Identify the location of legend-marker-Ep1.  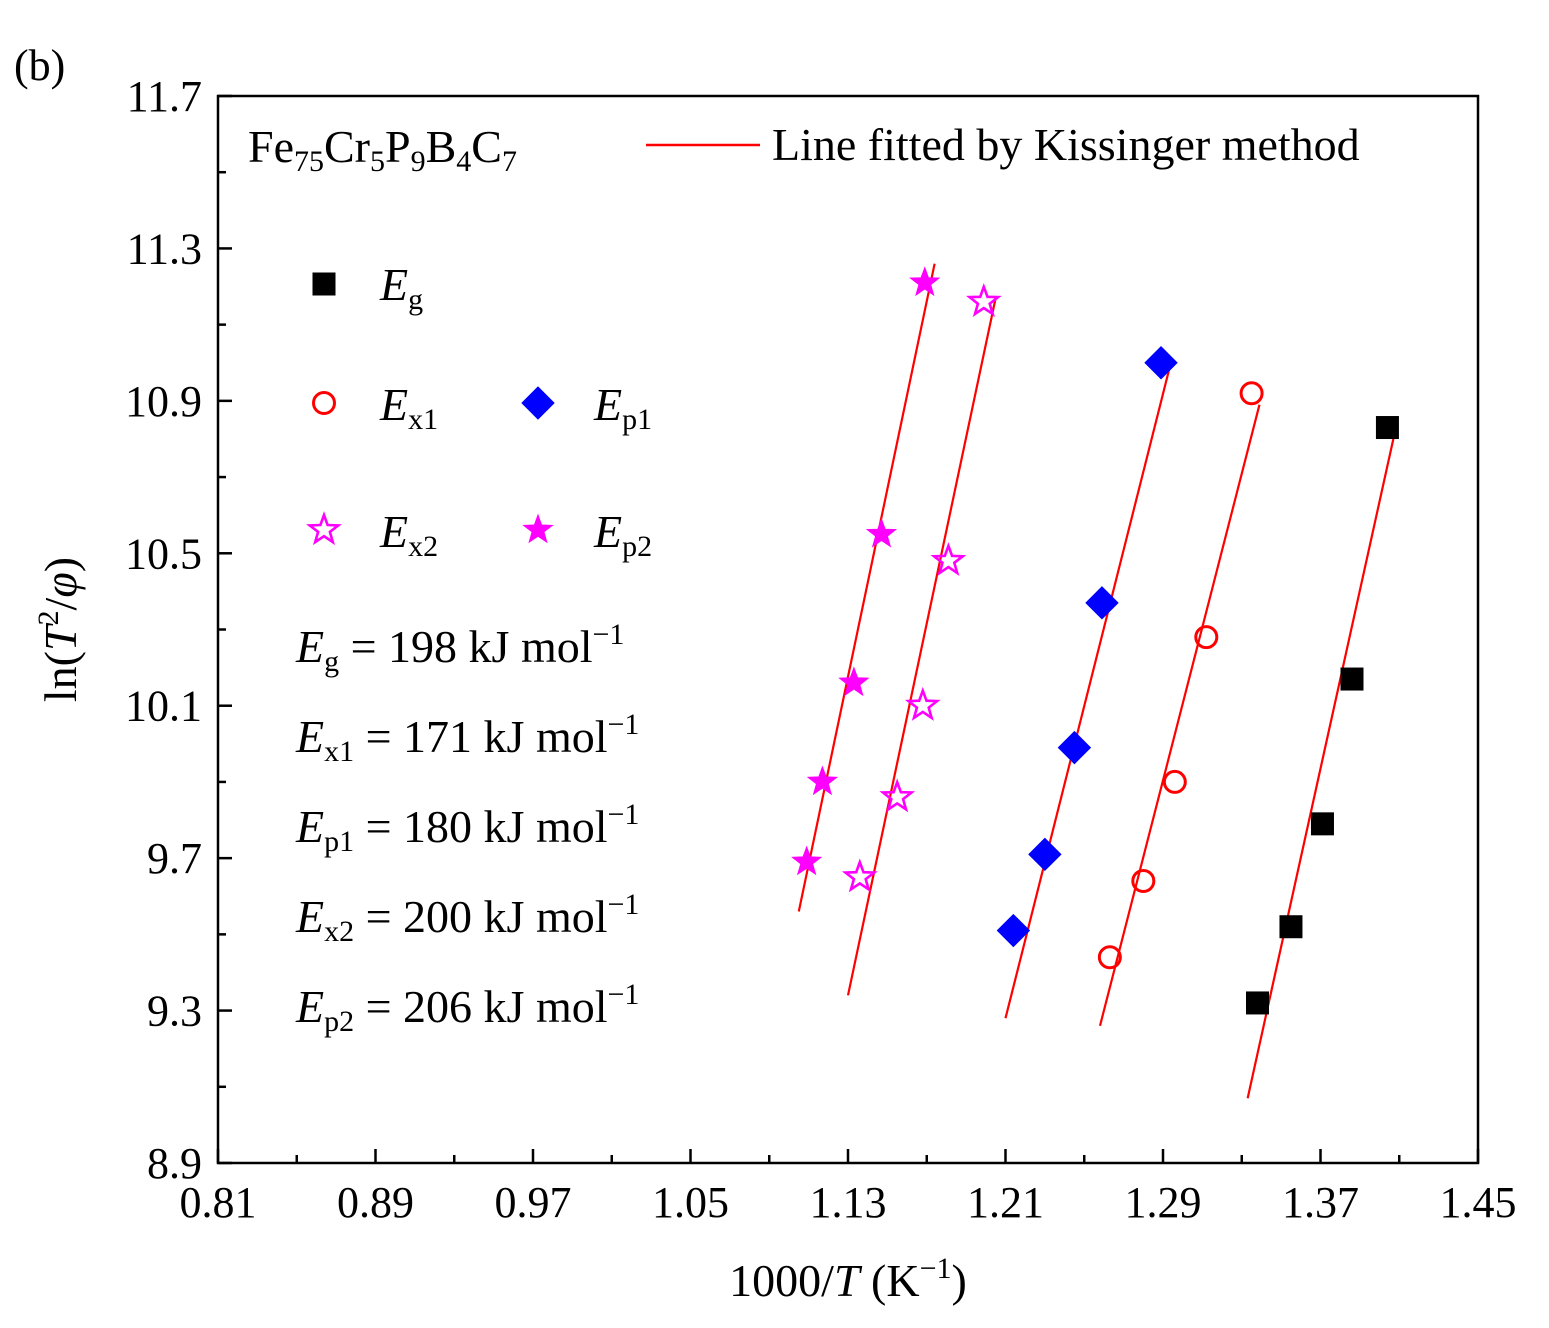
(538, 403).